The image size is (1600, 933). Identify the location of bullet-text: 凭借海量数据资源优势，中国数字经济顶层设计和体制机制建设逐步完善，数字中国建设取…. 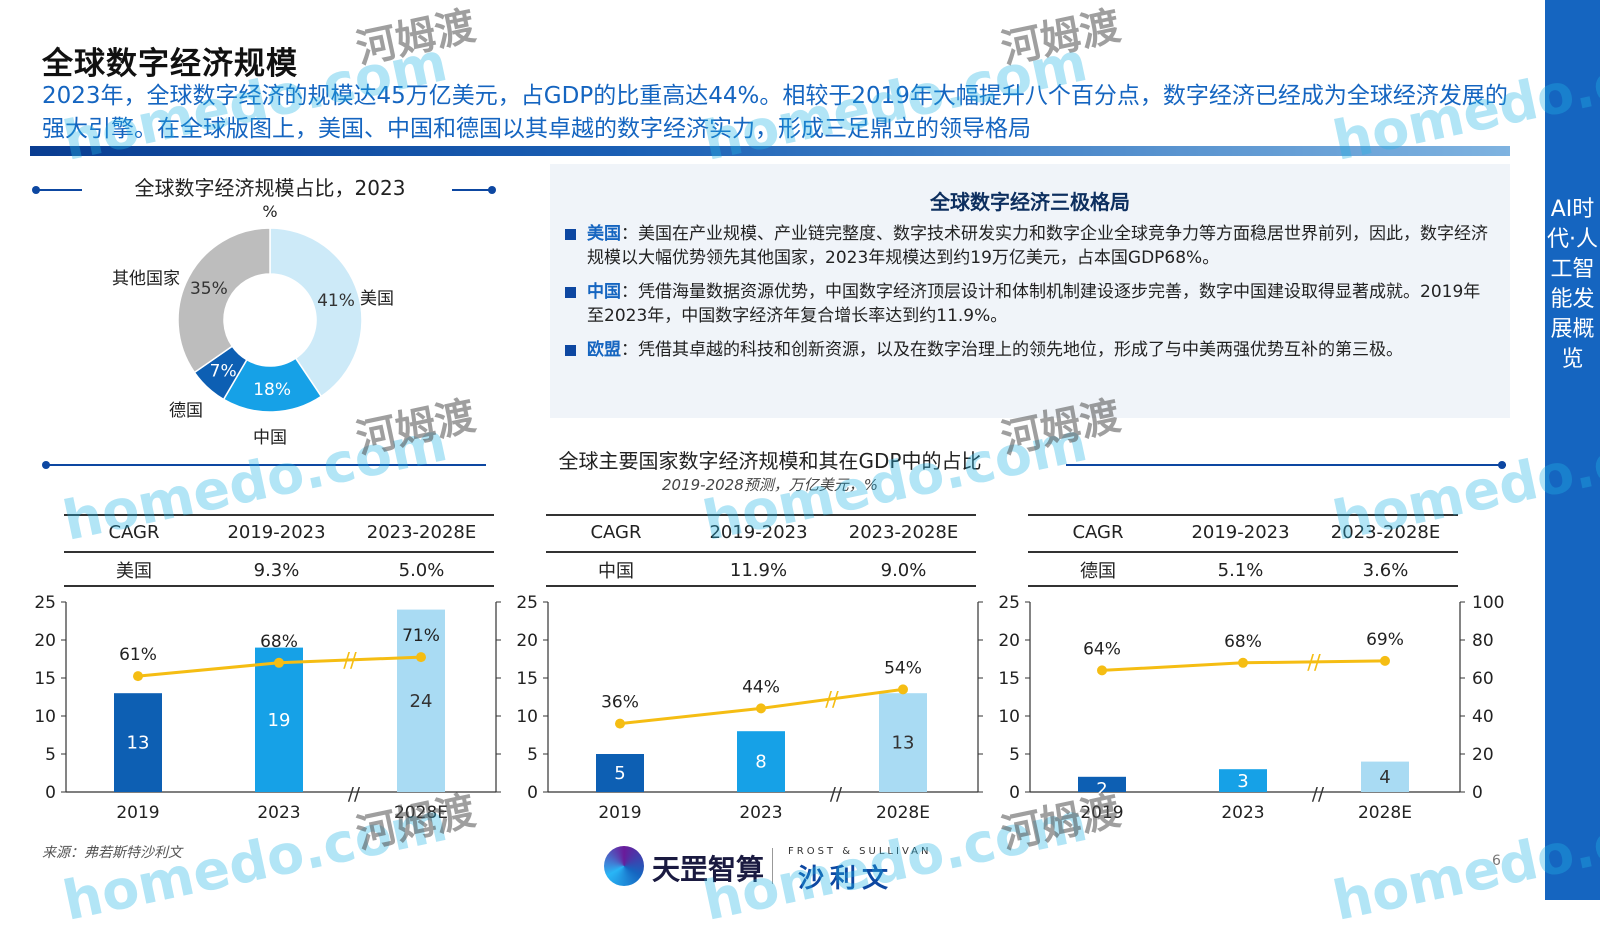
(1034, 304).